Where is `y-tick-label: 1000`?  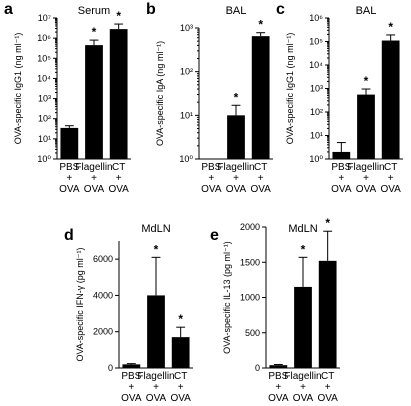 y-tick-label: 1000 is located at coordinates (250, 298).